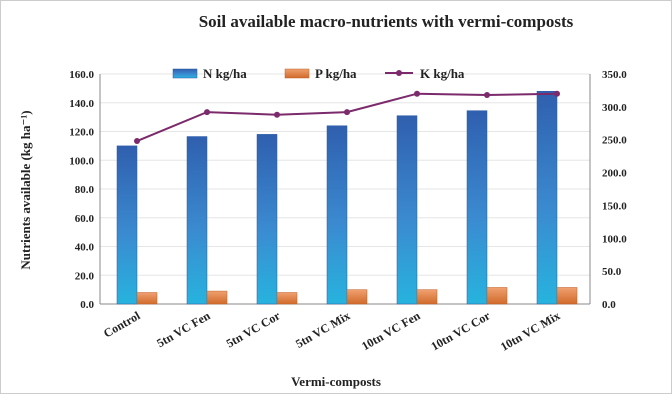  Describe the element at coordinates (614, 174) in the screenshot. I see `right-tick-label: 200.0` at that location.